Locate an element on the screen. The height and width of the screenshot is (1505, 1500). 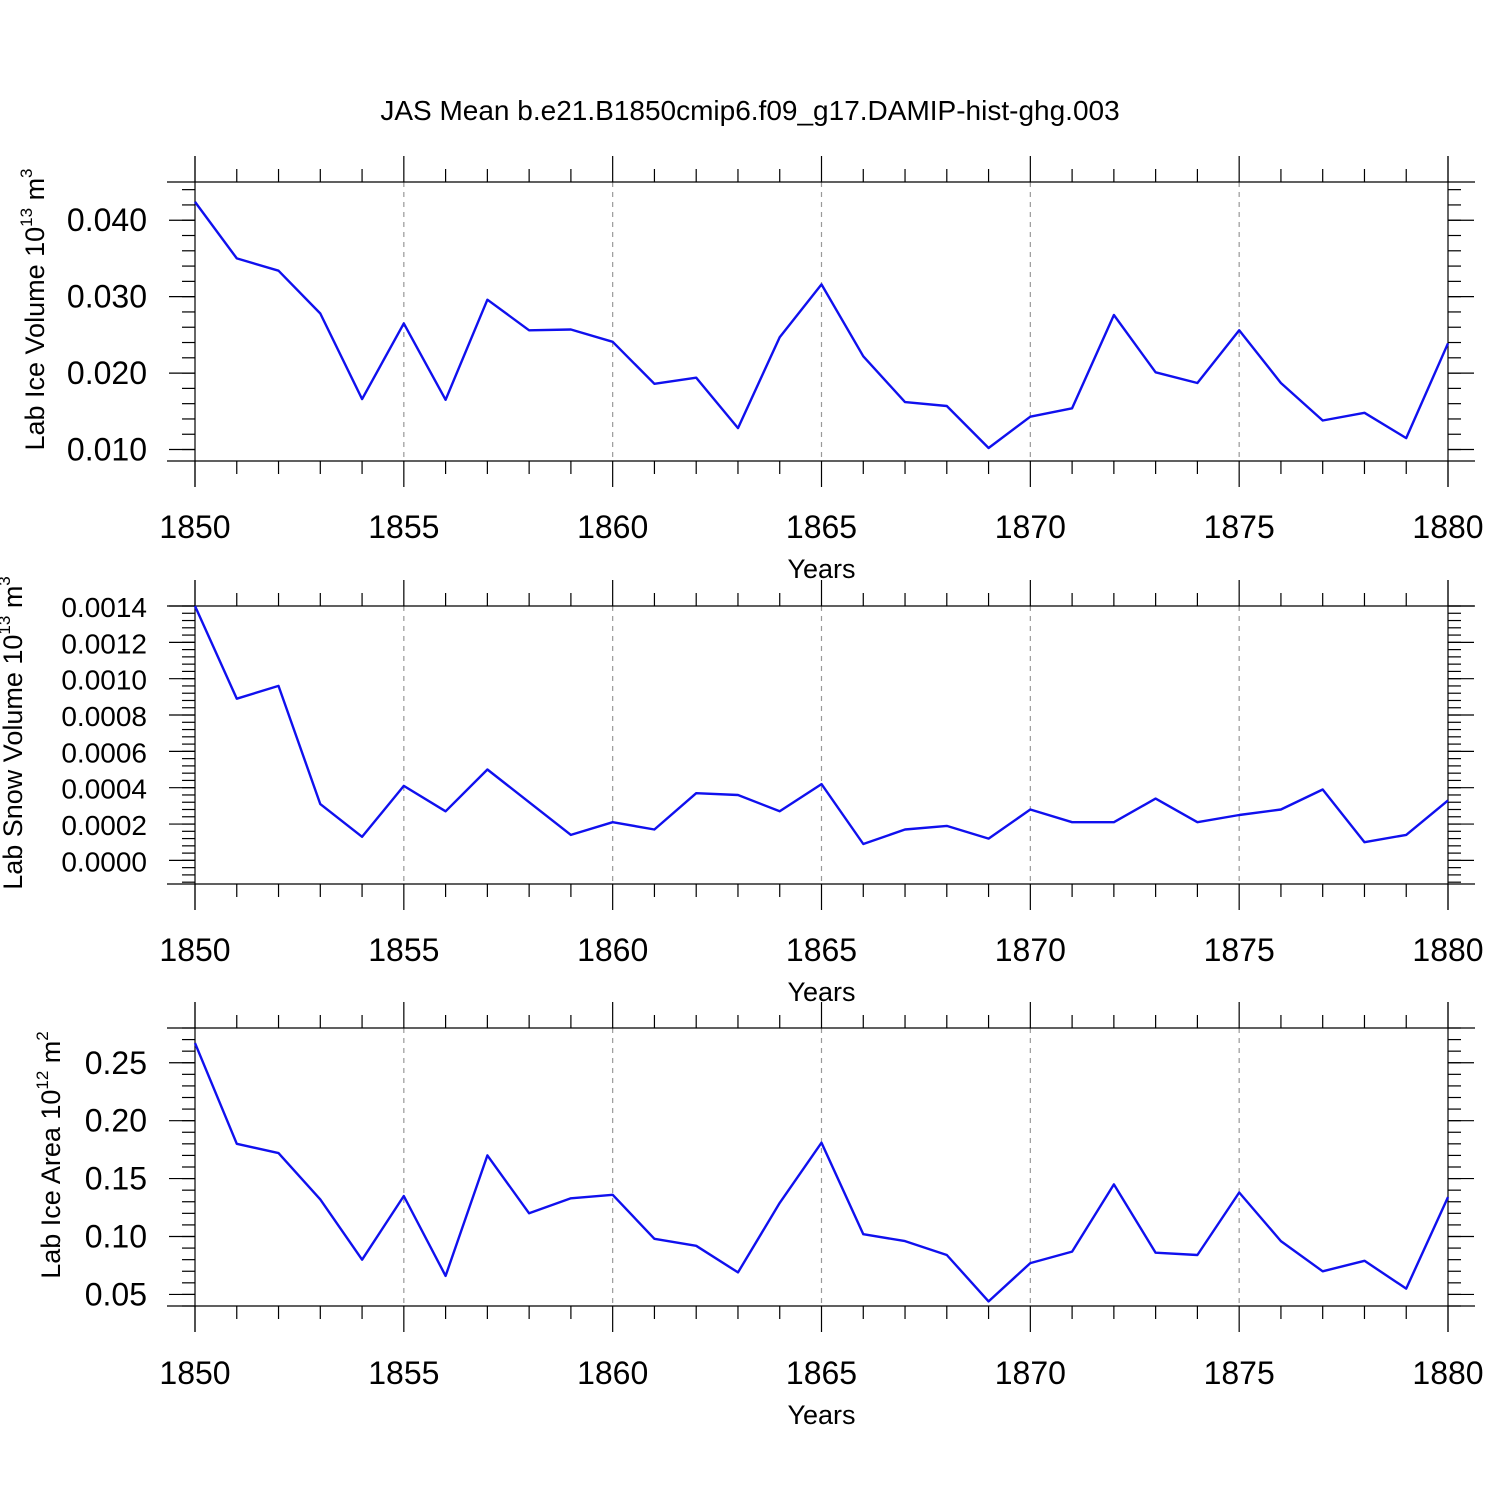
y-tick-label: 0.020 is located at coordinates (107, 373).